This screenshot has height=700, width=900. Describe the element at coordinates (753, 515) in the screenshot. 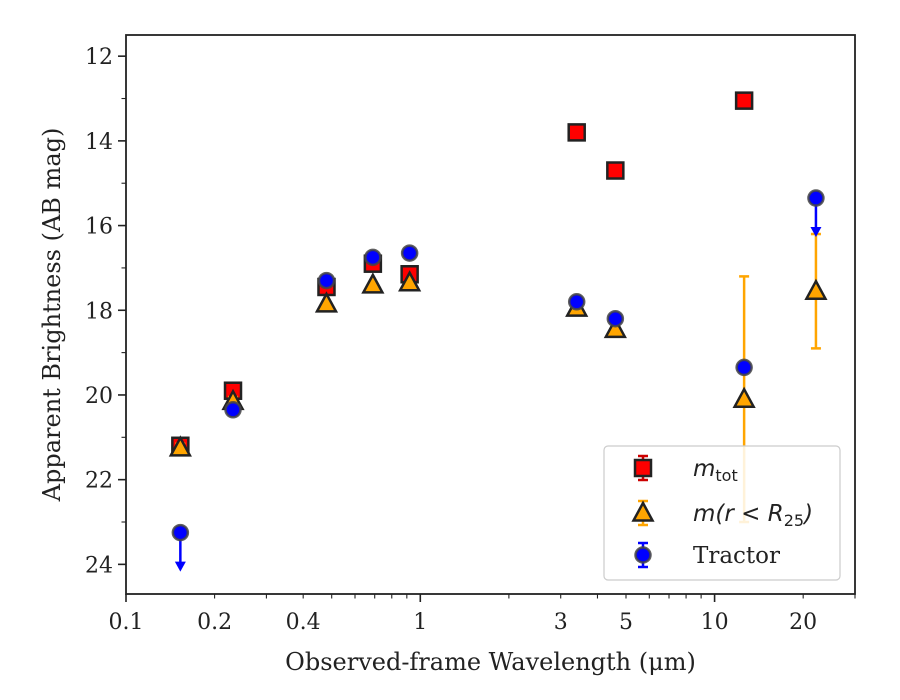

I see `legend-label: m(r < R25)` at that location.